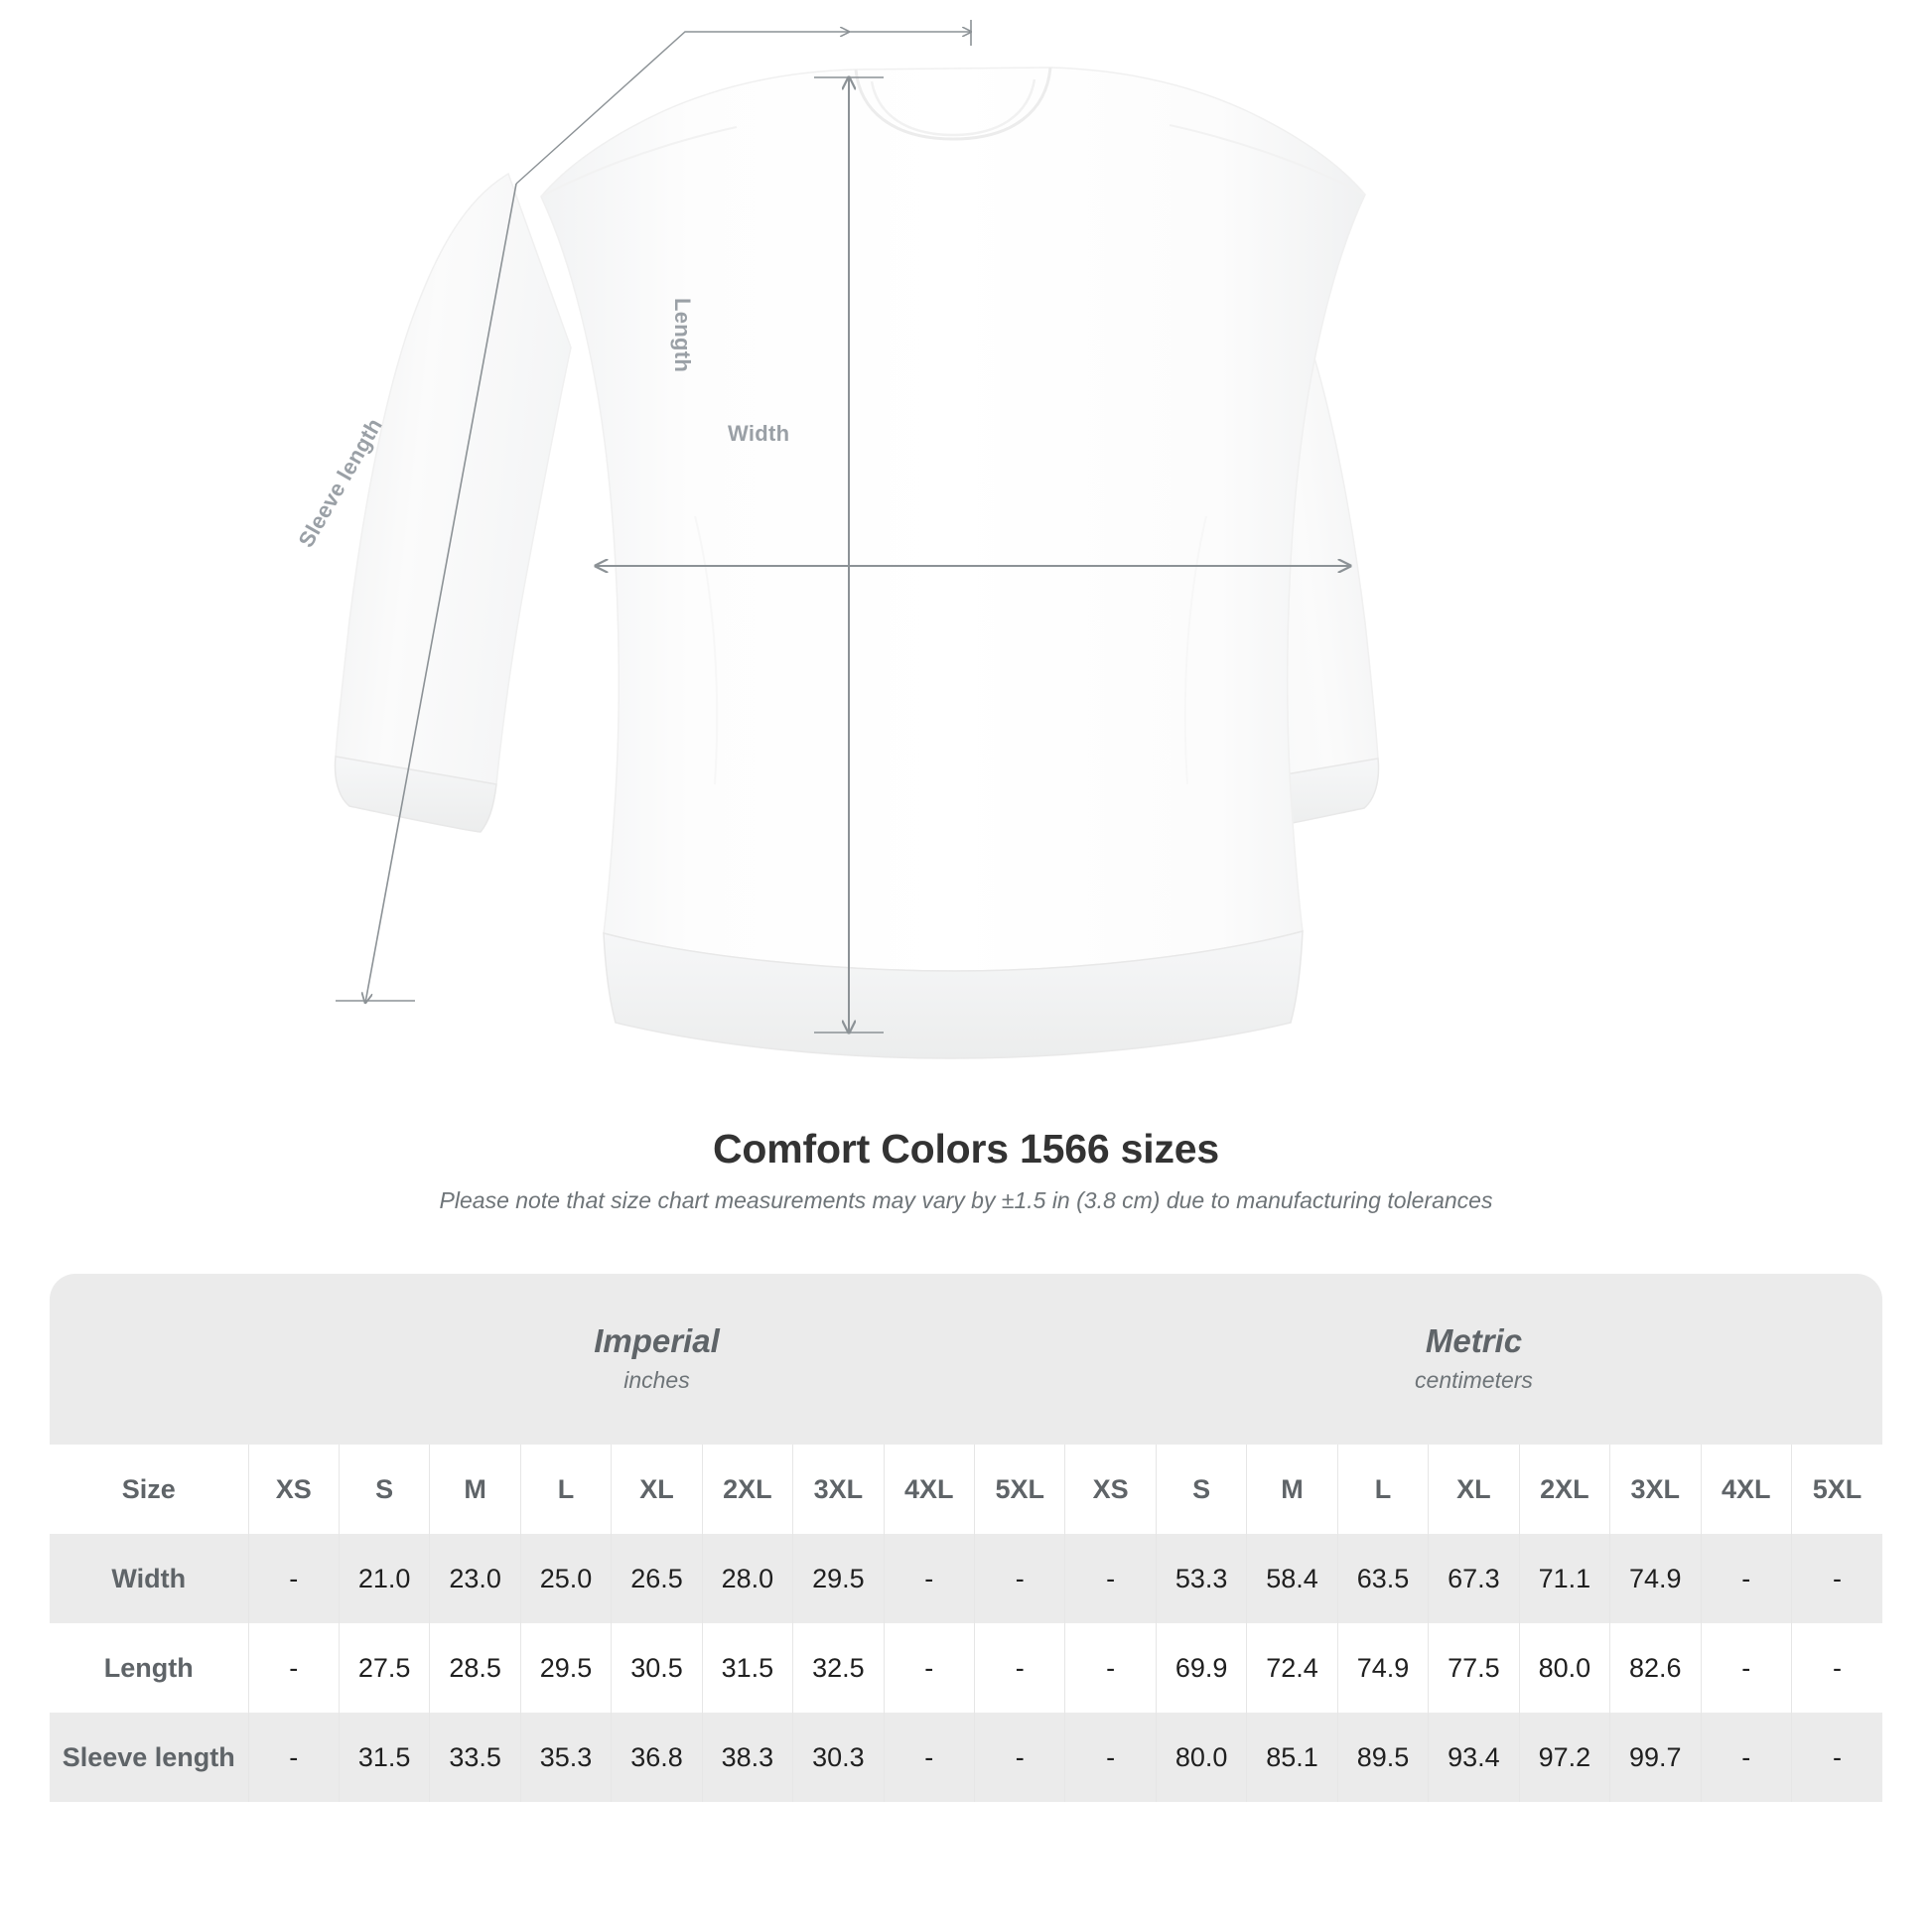  I want to click on left-cuff, so click(415, 795).